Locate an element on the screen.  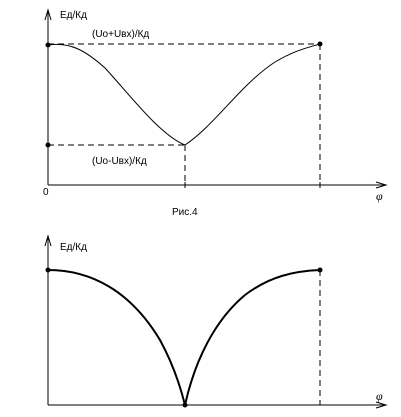
level-label: (Uо+Uвх)/Кд is located at coordinates (120, 34).